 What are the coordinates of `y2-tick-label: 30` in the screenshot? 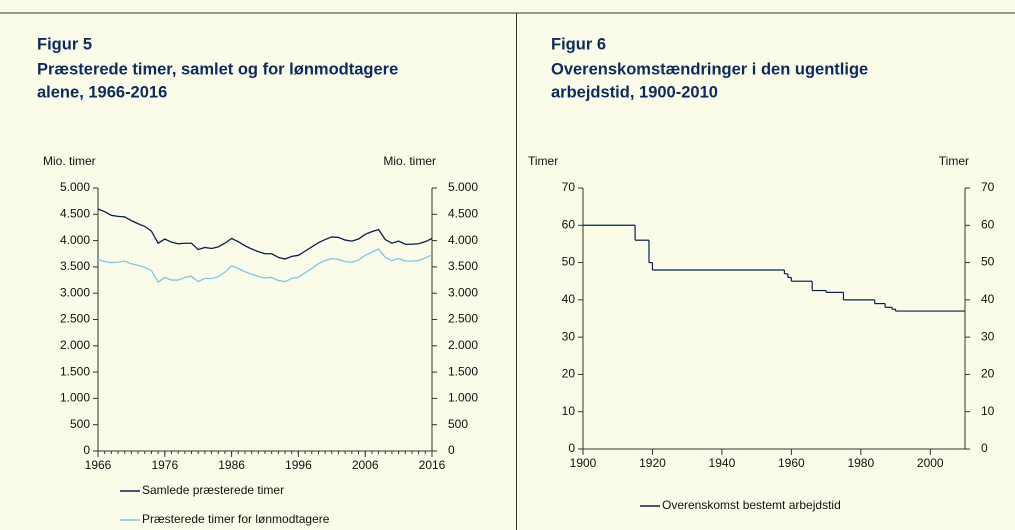 It's located at (988, 336).